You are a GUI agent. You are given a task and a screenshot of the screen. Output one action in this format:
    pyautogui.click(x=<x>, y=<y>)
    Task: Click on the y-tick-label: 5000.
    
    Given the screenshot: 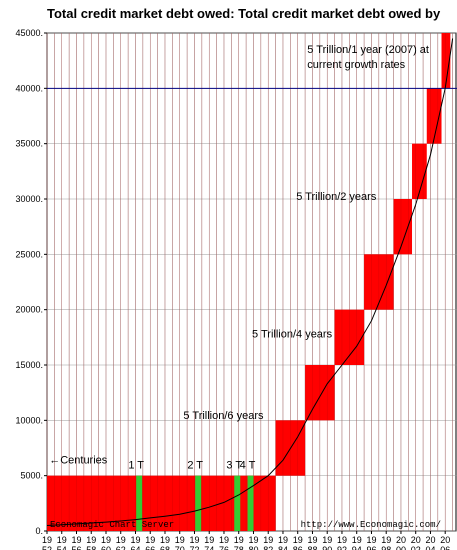 What is the action you would take?
    pyautogui.click(x=31, y=476)
    